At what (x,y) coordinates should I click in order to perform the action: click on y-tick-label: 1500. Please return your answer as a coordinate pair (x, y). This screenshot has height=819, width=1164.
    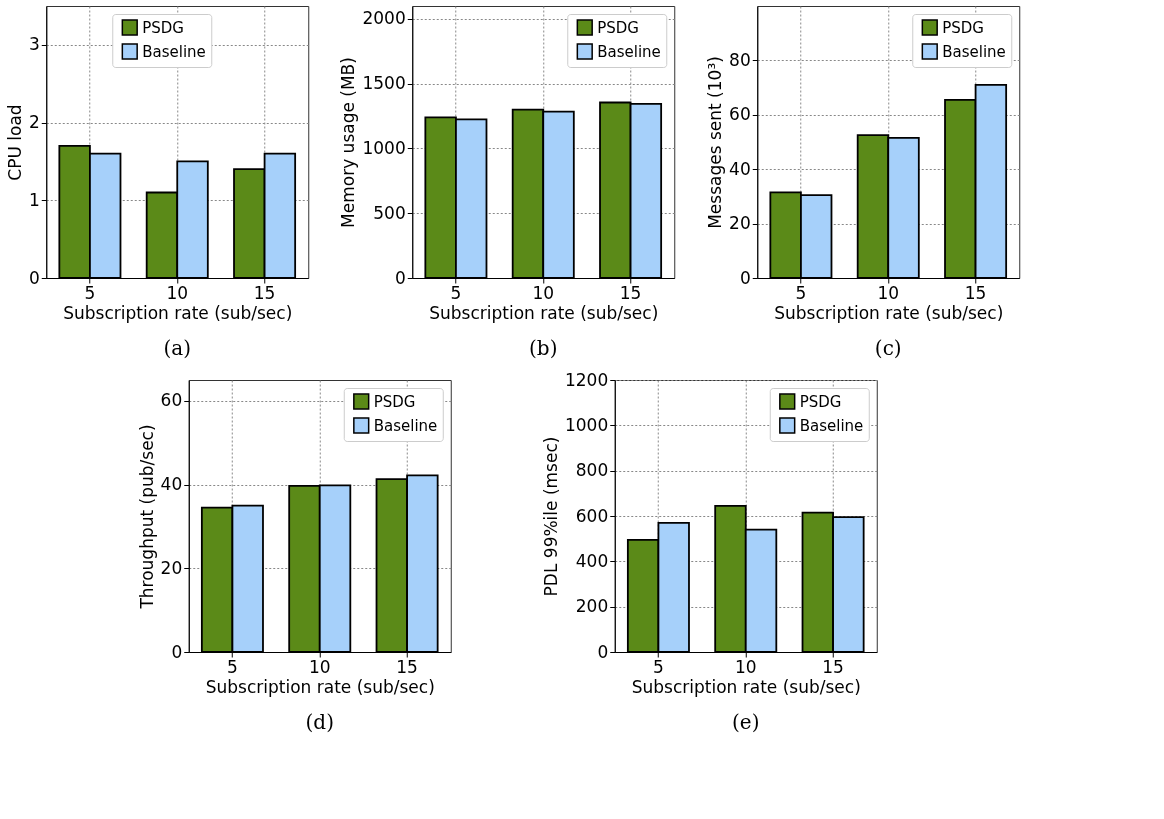
    Looking at the image, I should click on (384, 83).